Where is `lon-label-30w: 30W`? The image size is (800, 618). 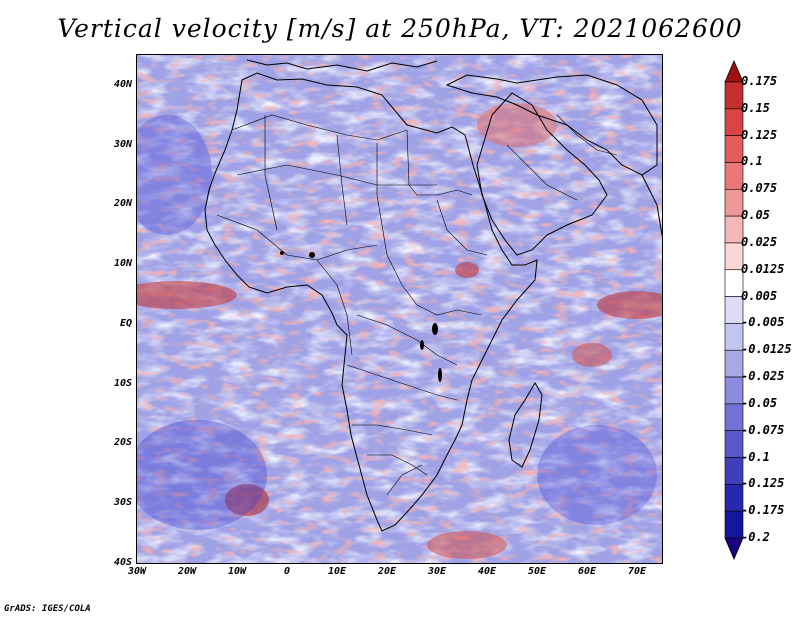 lon-label-30w: 30W is located at coordinates (137, 571).